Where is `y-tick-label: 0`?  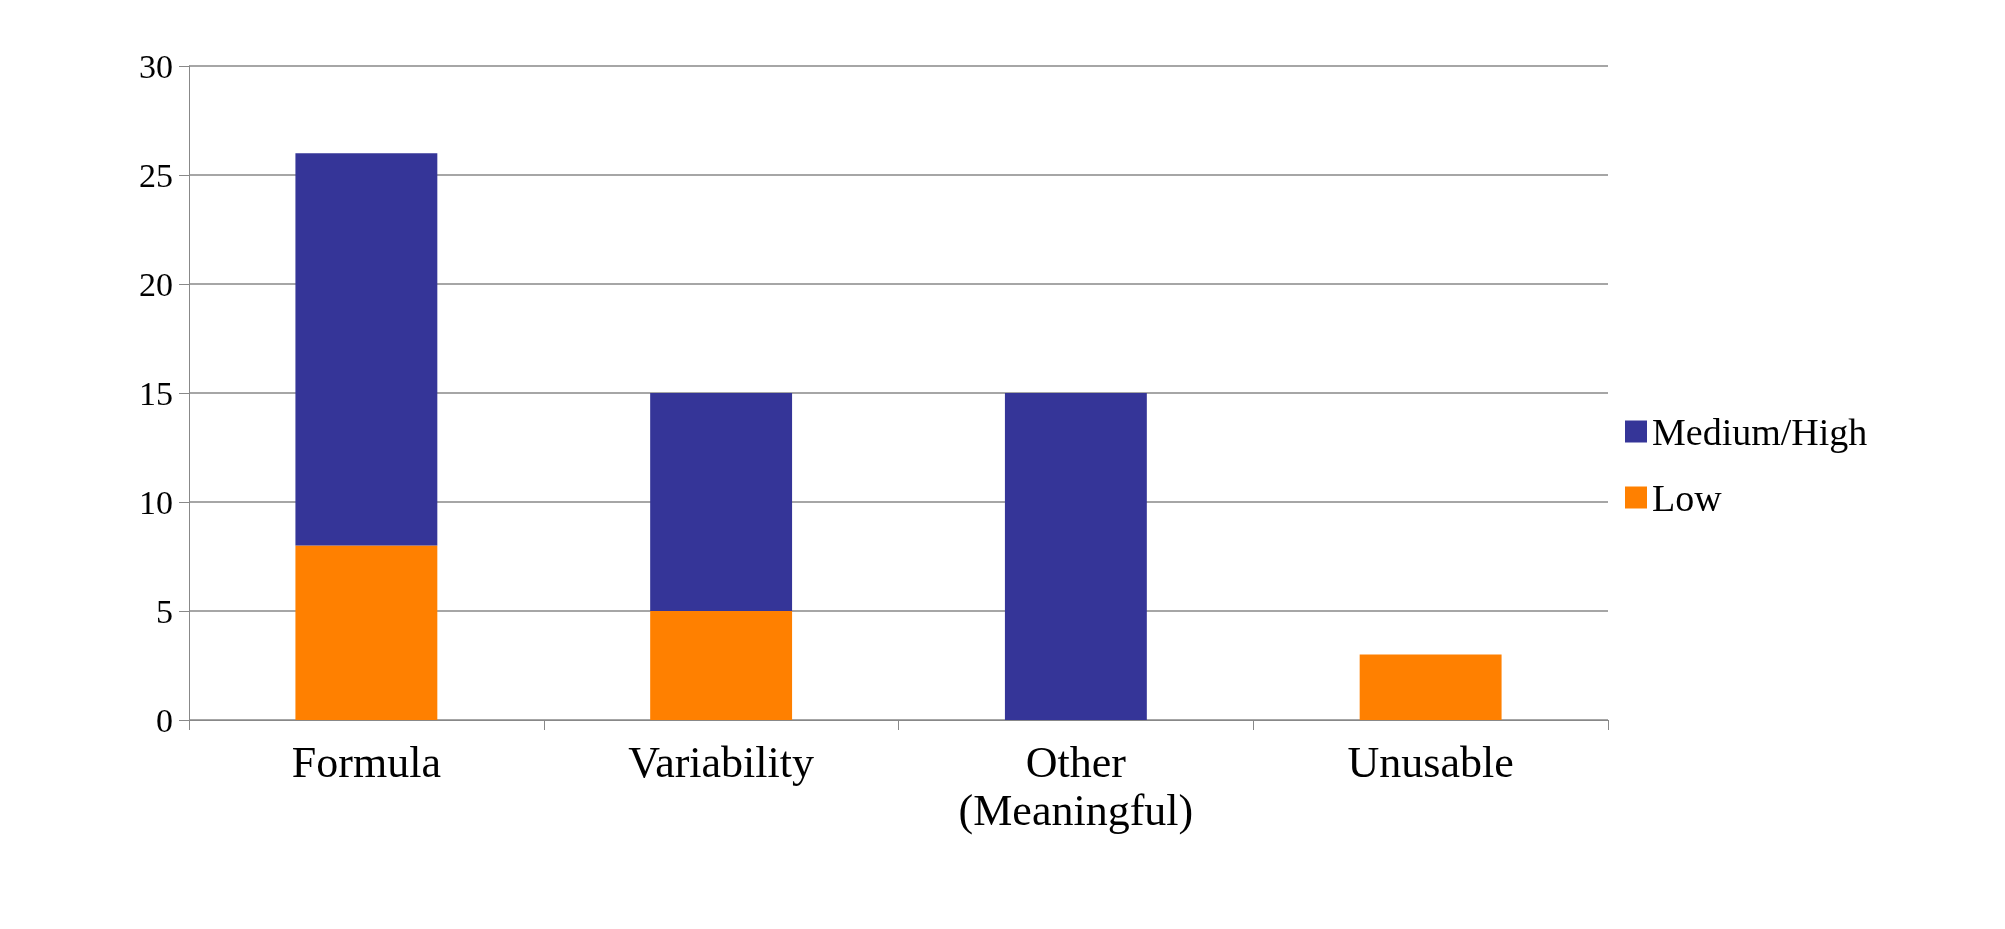
y-tick-label: 0 is located at coordinates (164, 720).